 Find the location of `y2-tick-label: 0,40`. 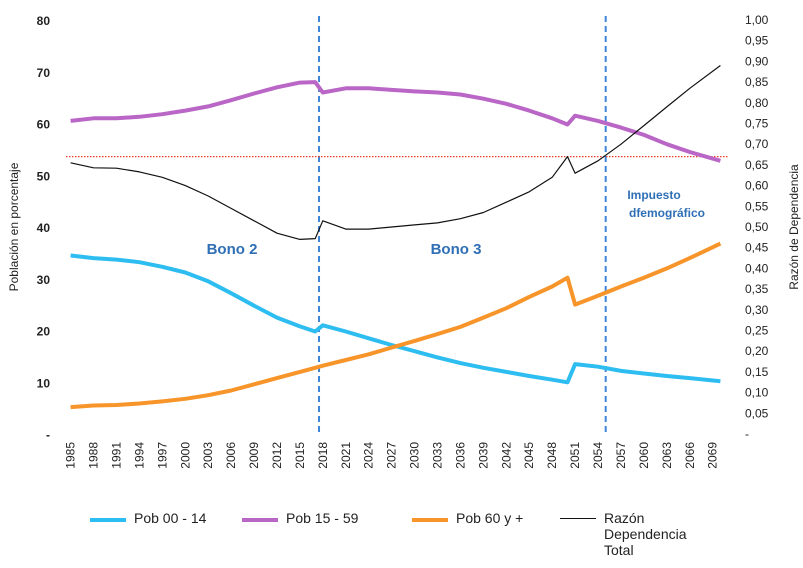

y2-tick-label: 0,40 is located at coordinates (757, 268).